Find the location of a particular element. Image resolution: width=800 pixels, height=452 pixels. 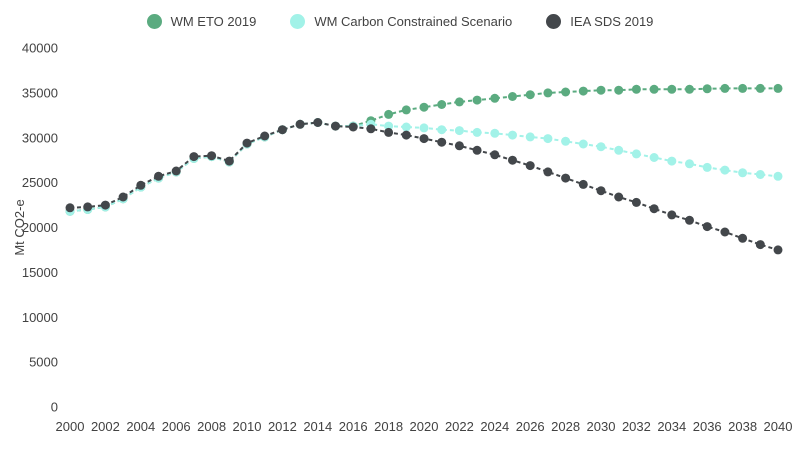

x-tick-label: 2018 is located at coordinates (388, 426).